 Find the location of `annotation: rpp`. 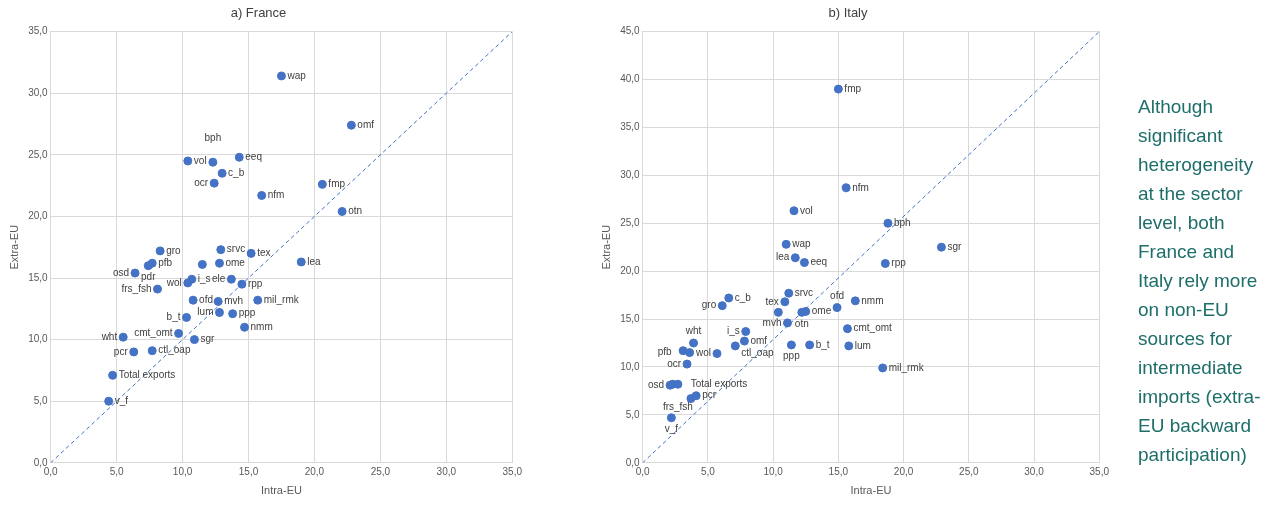

annotation: rpp is located at coordinates (899, 263).